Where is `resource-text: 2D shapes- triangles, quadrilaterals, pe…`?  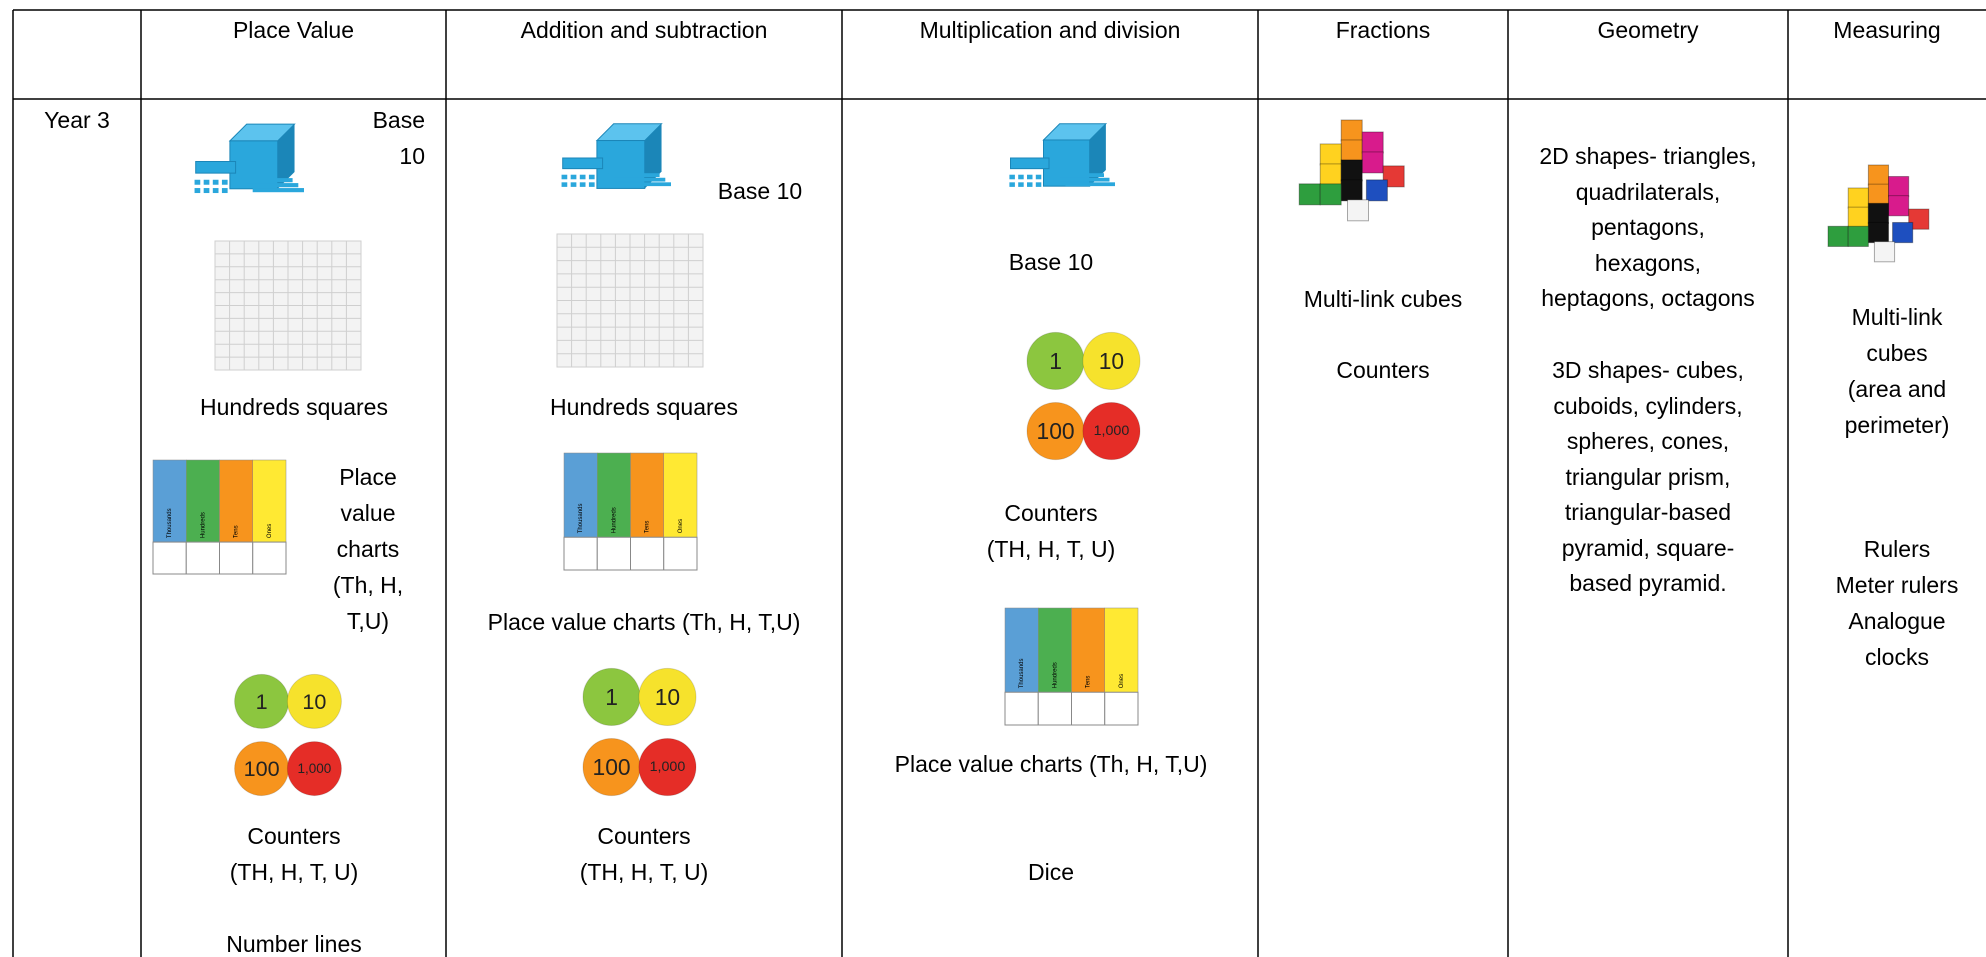 resource-text: 2D shapes- triangles, quadrilaterals, pe… is located at coordinates (1648, 227).